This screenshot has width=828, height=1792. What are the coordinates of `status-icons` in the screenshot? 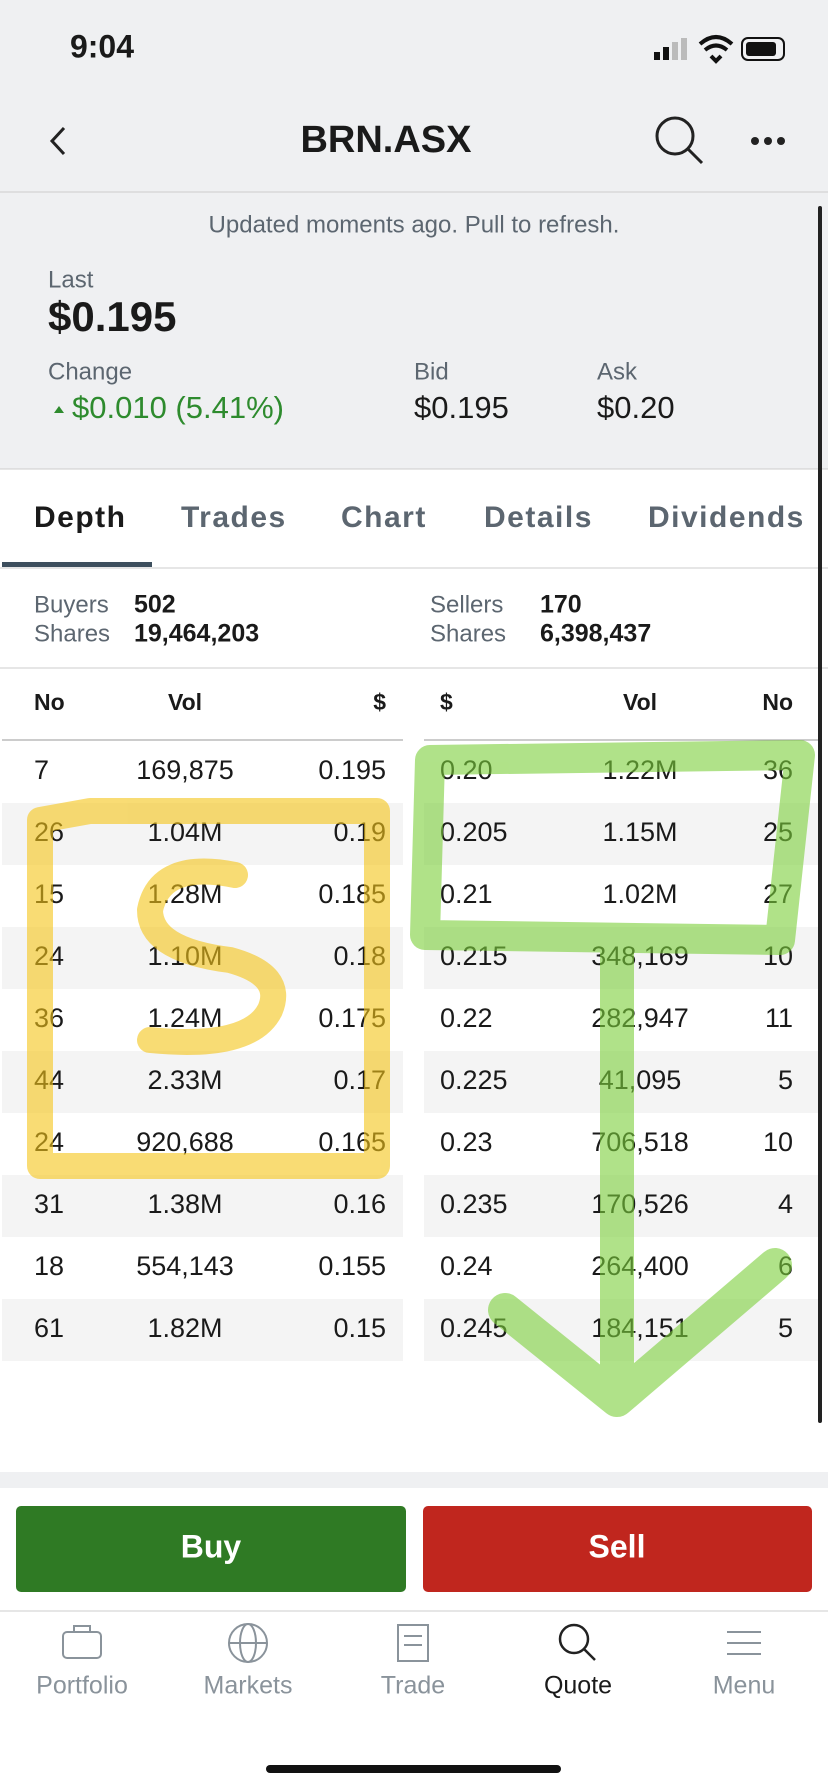 It's located at (719, 49).